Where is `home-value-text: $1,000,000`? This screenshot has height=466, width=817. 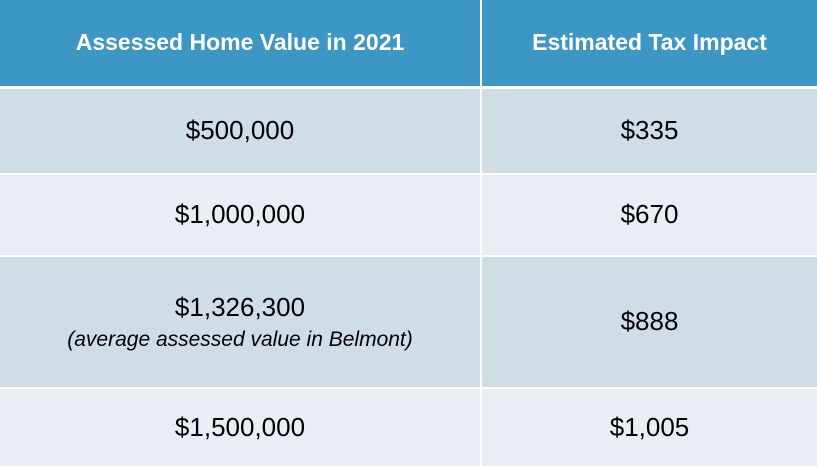 home-value-text: $1,000,000 is located at coordinates (240, 214).